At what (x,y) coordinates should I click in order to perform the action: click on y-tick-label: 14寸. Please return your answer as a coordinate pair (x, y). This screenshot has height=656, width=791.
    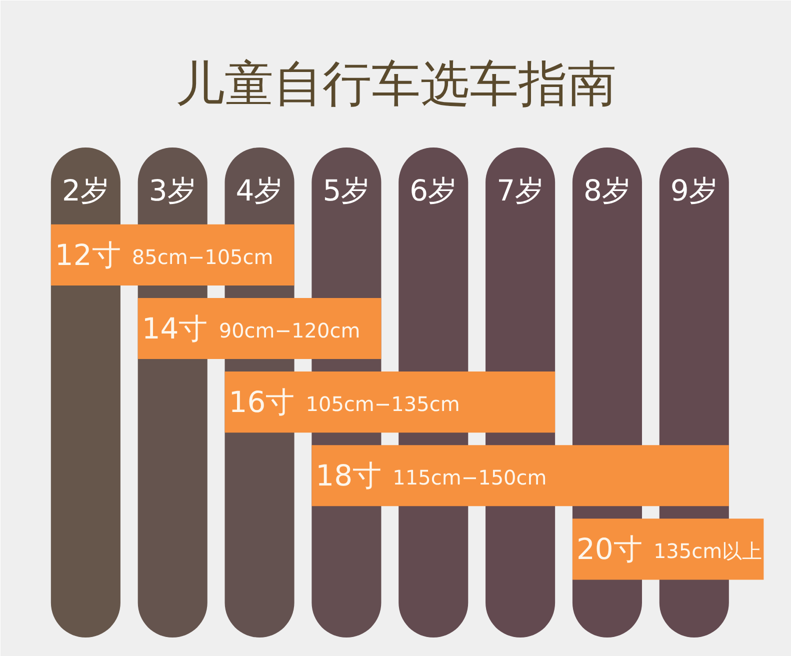
    Looking at the image, I should click on (175, 328).